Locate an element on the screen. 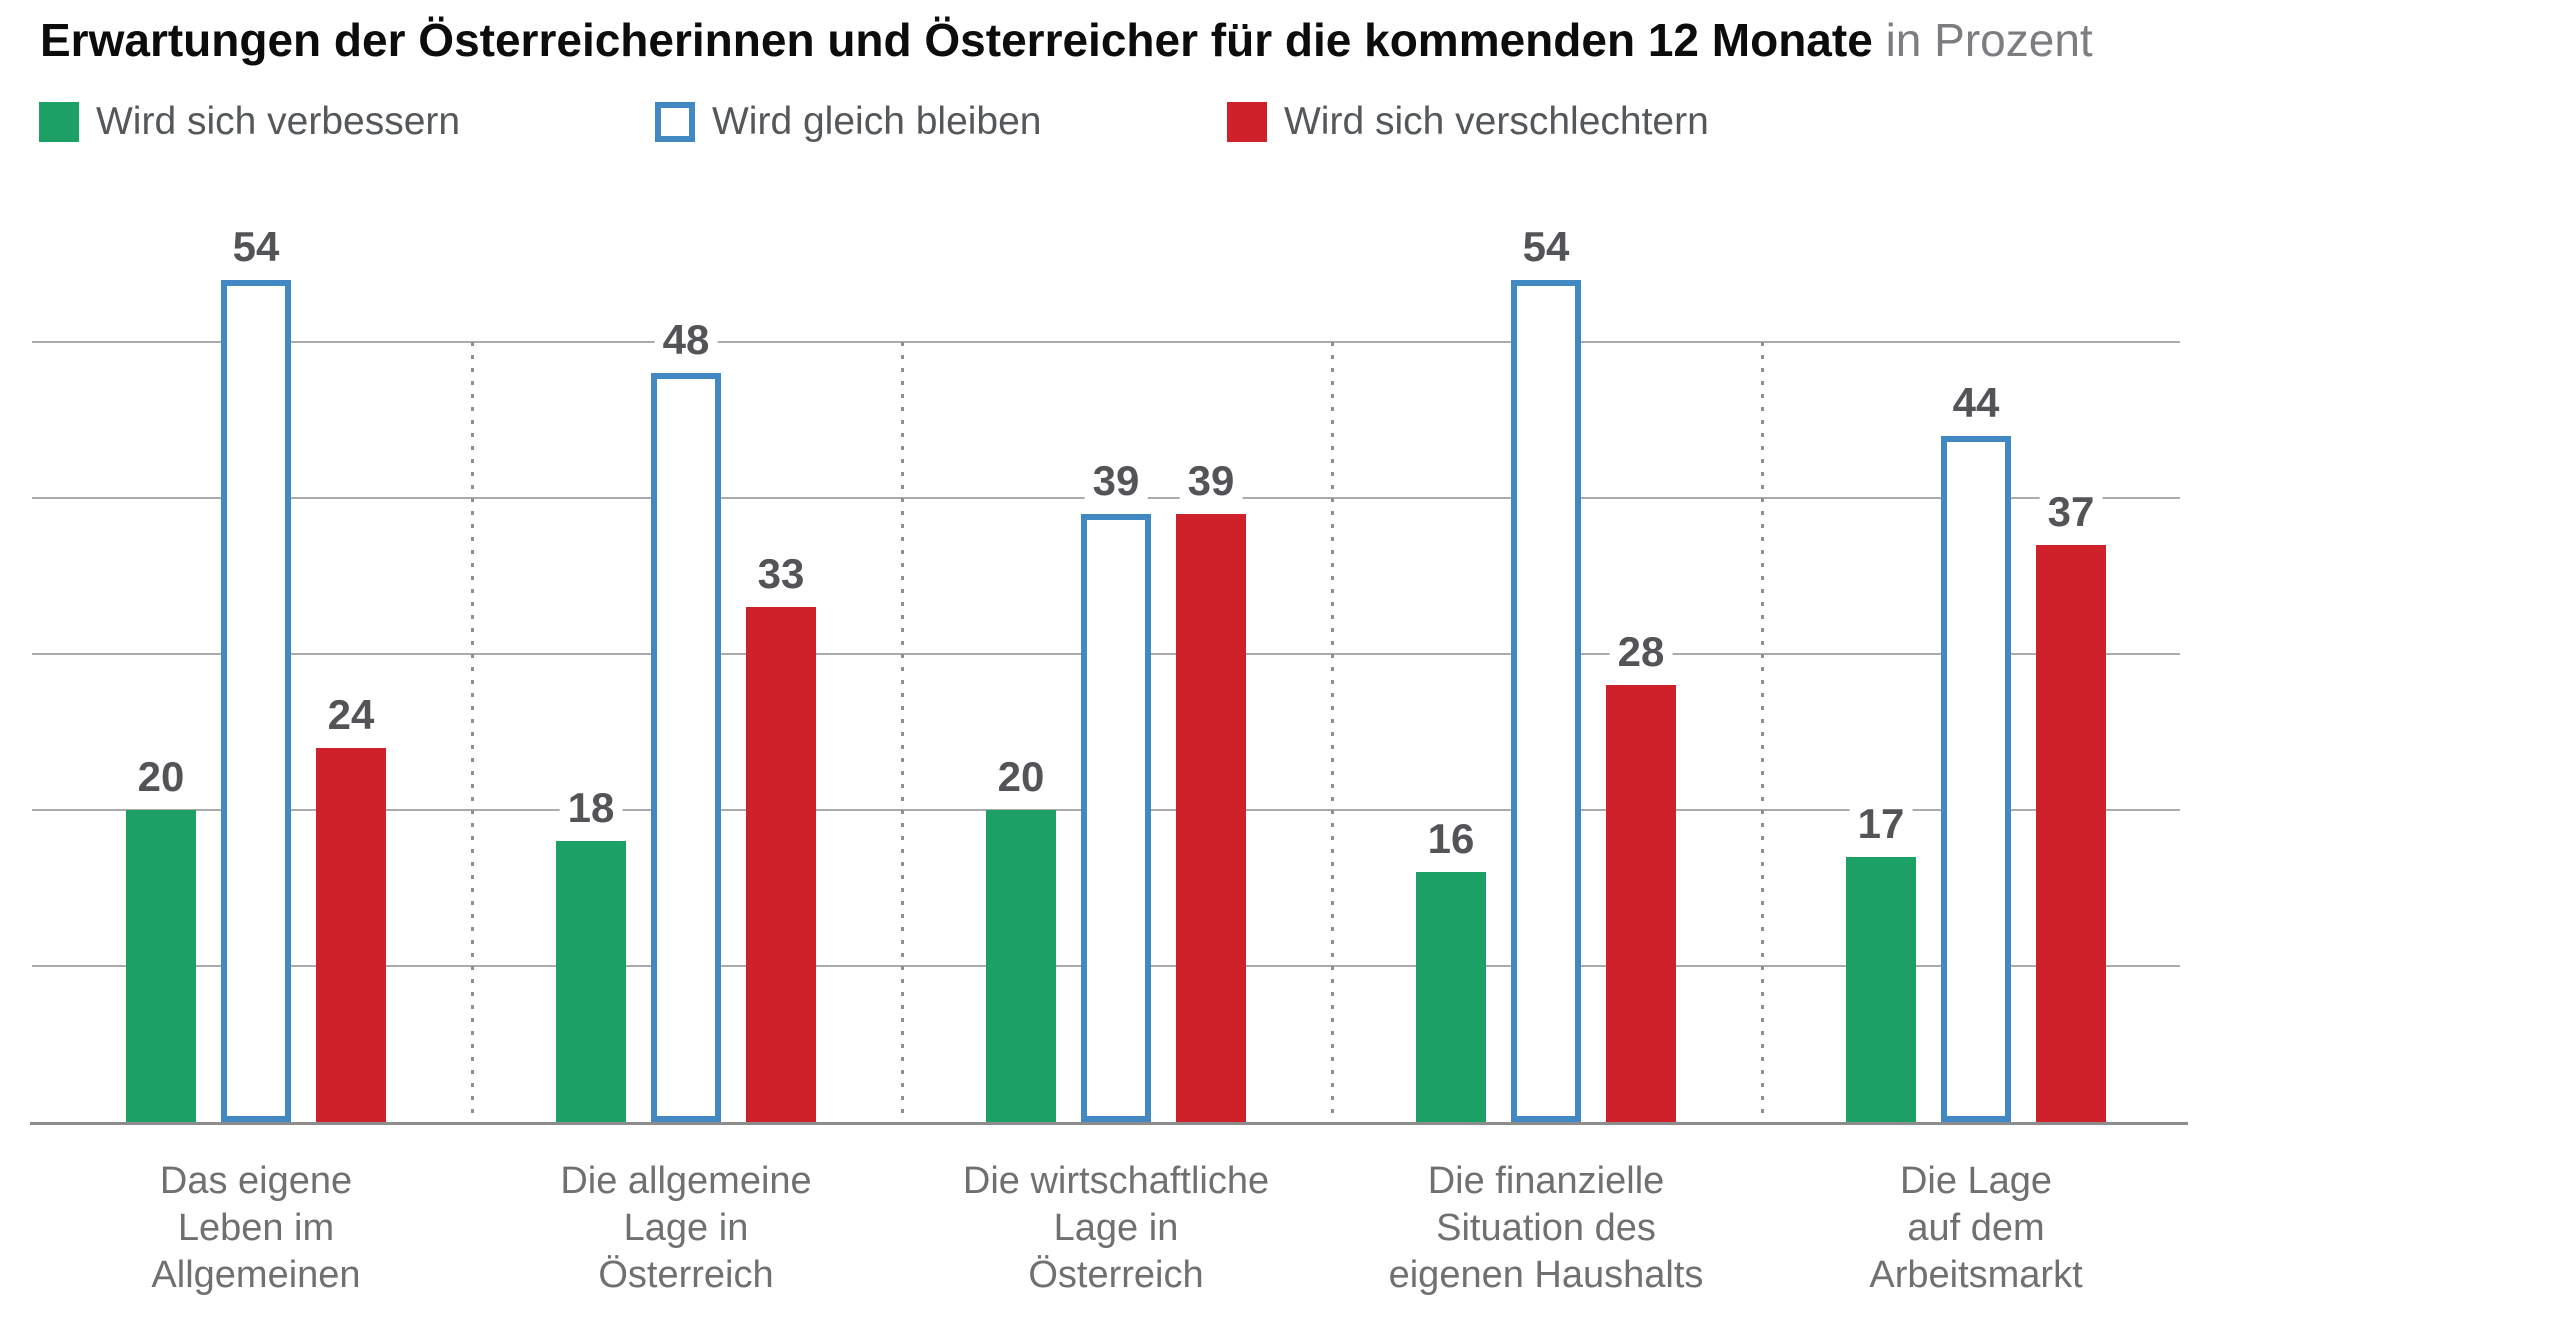 The image size is (2560, 1331). bar-value-label: 44 is located at coordinates (1976, 403).